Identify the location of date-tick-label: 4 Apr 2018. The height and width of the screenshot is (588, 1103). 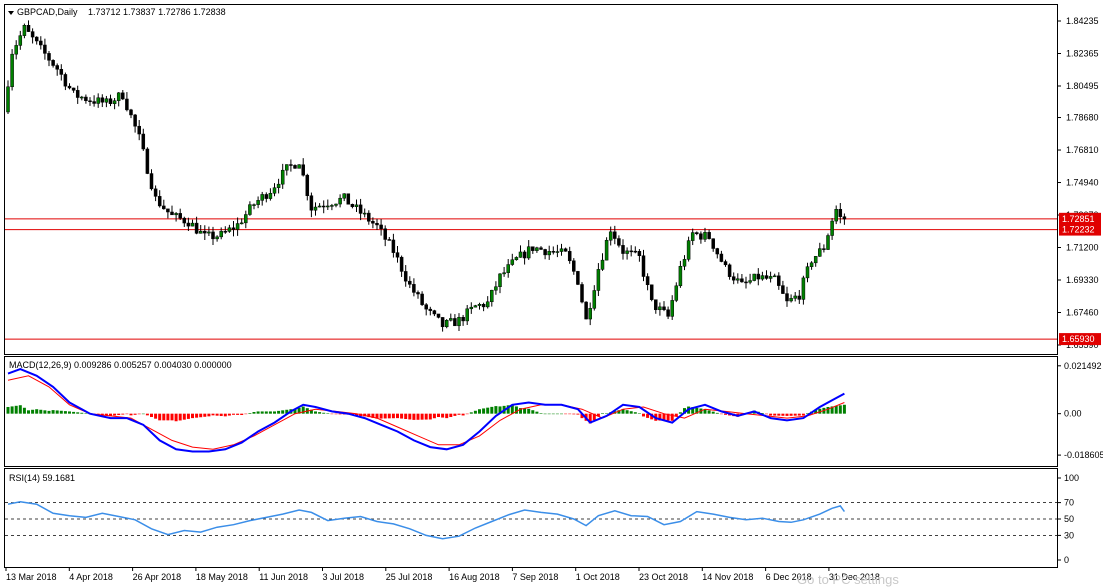
(91, 577).